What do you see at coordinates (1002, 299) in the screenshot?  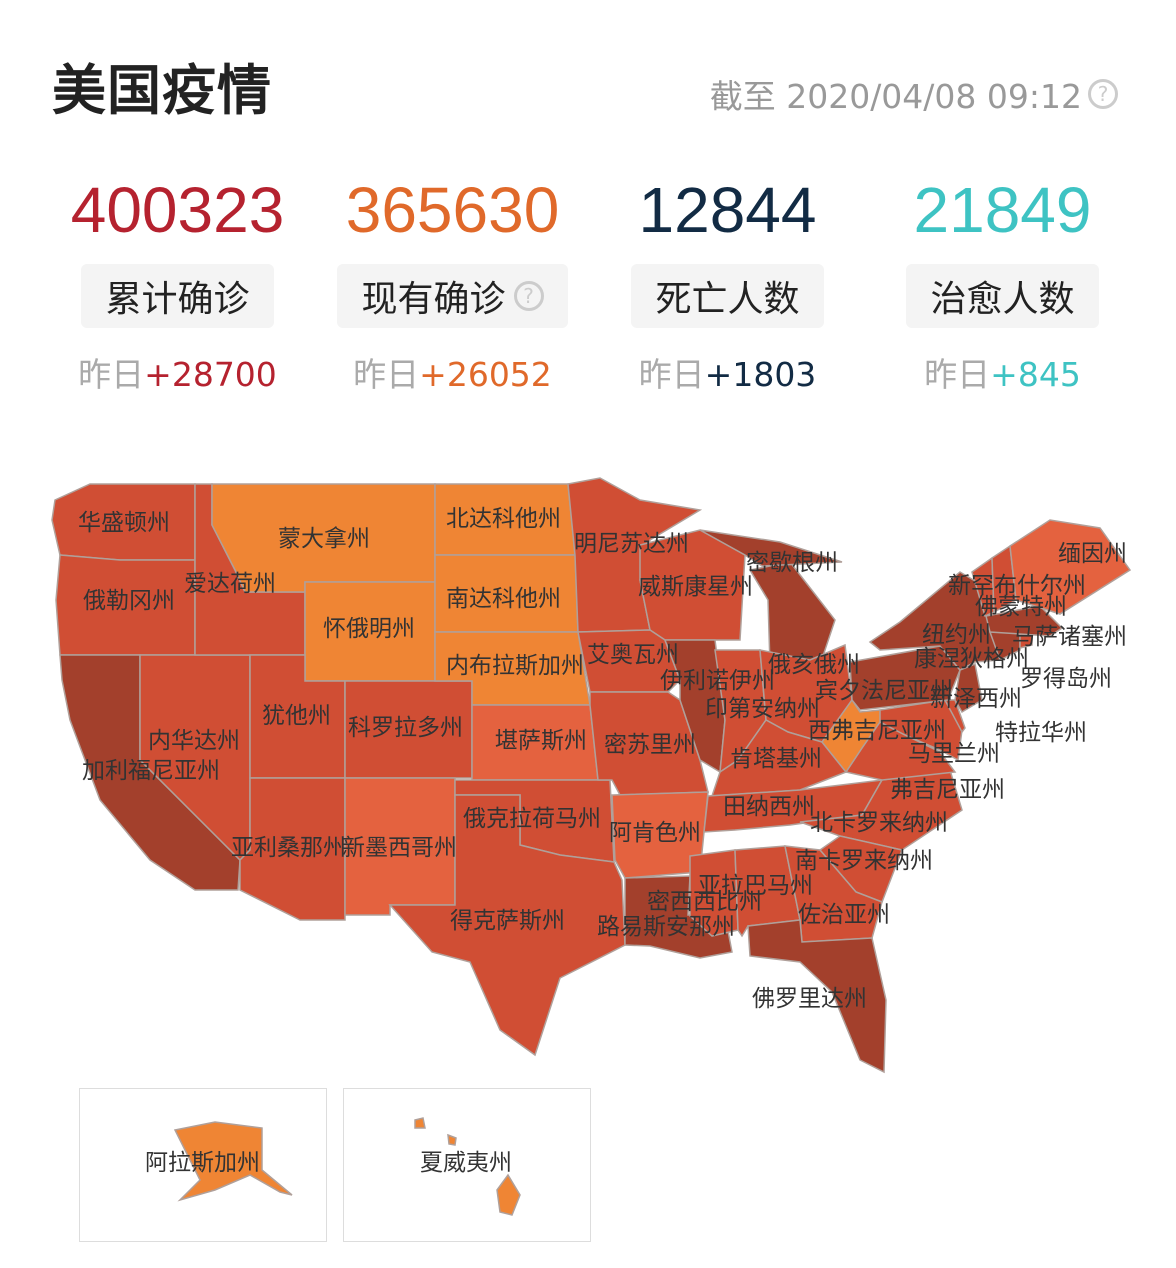 I see `stat-label: 治愈人数` at bounding box center [1002, 299].